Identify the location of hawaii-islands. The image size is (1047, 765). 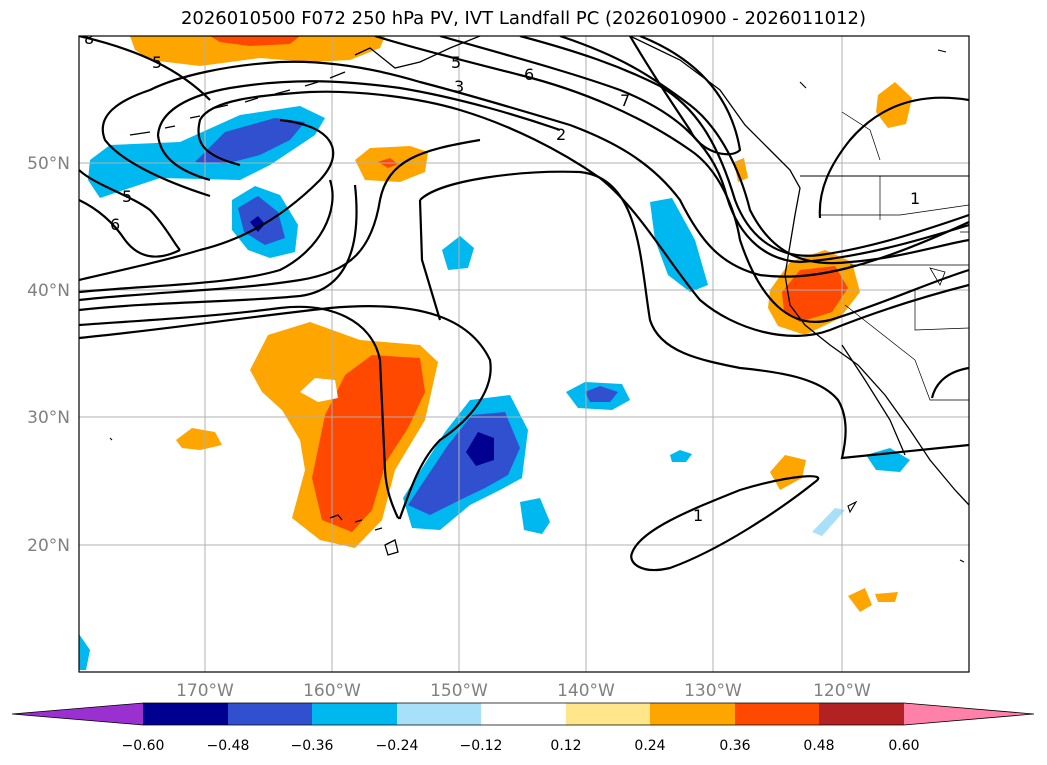
(364, 535).